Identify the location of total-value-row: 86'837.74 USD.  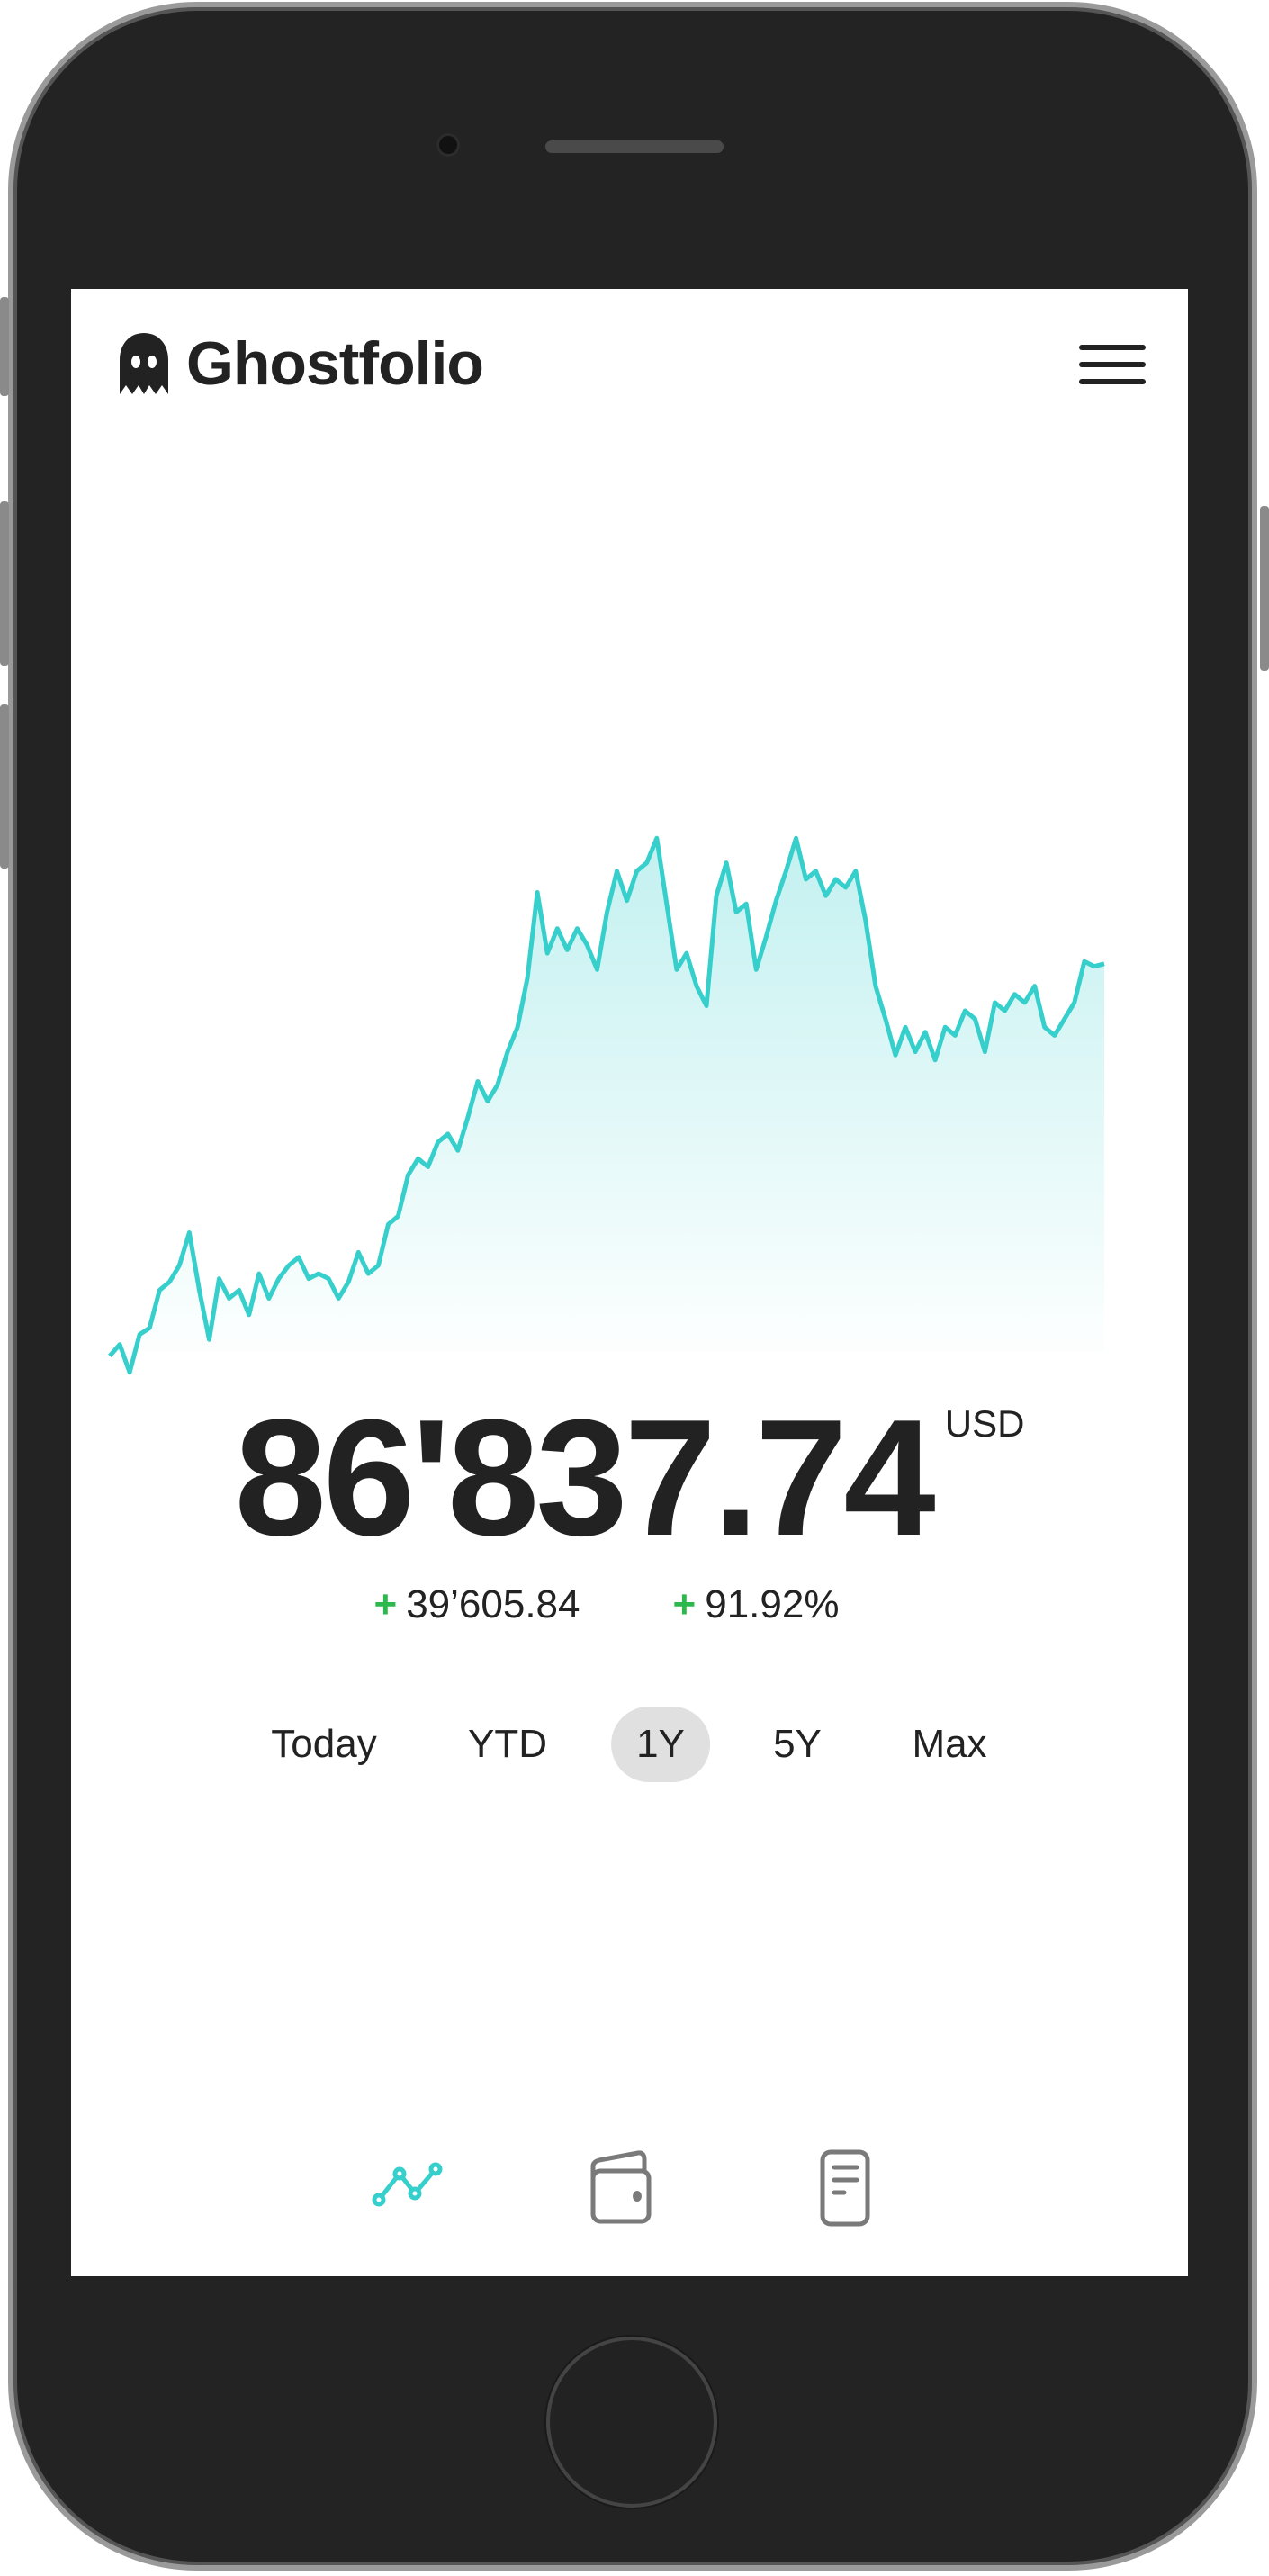
(629, 1477).